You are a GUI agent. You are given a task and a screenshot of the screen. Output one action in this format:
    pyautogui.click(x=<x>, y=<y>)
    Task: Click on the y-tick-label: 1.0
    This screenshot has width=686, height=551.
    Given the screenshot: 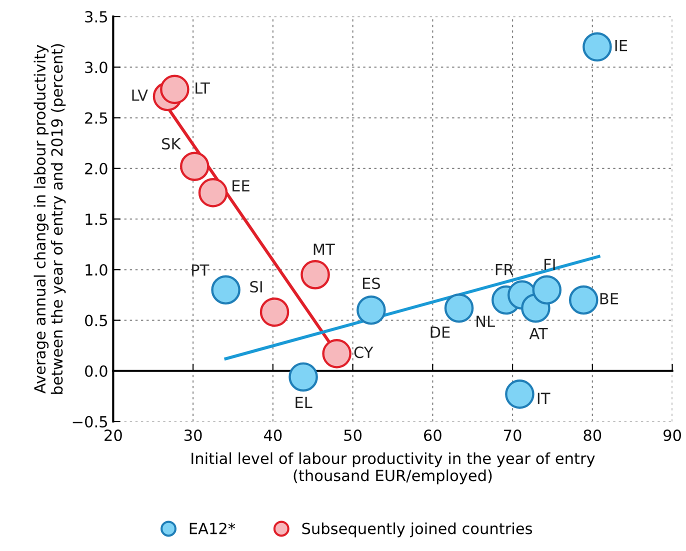 What is the action you would take?
    pyautogui.click(x=97, y=270)
    